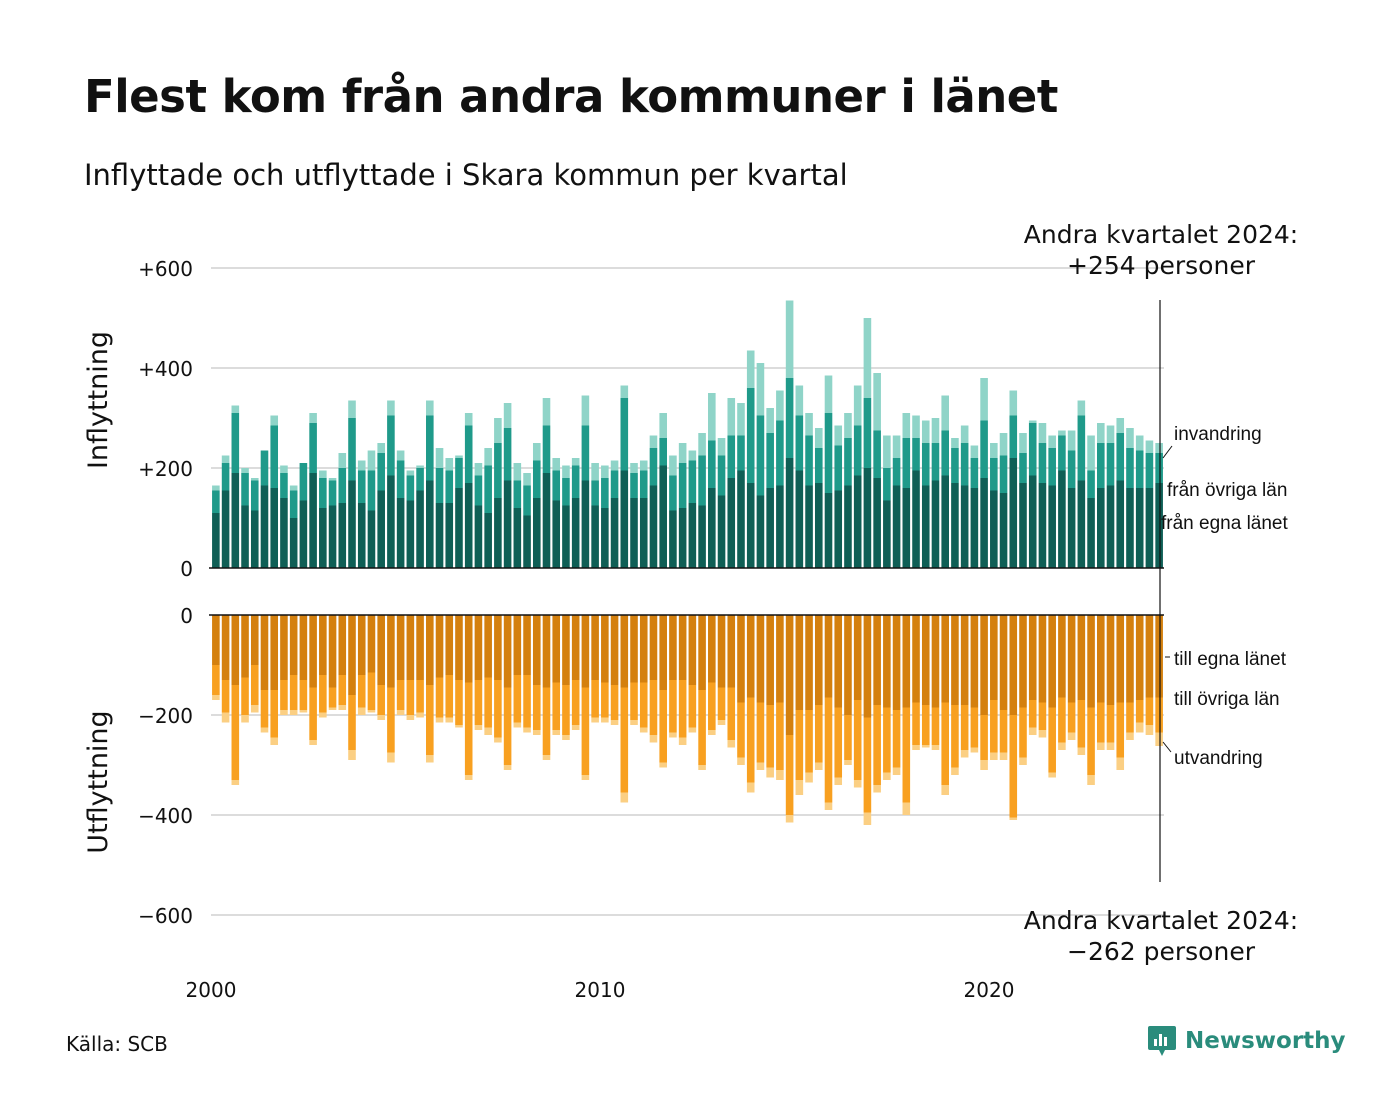 The height and width of the screenshot is (1120, 1400). I want to click on top-annotation-line1: Andra kvartalet 2024:, so click(1161, 234).